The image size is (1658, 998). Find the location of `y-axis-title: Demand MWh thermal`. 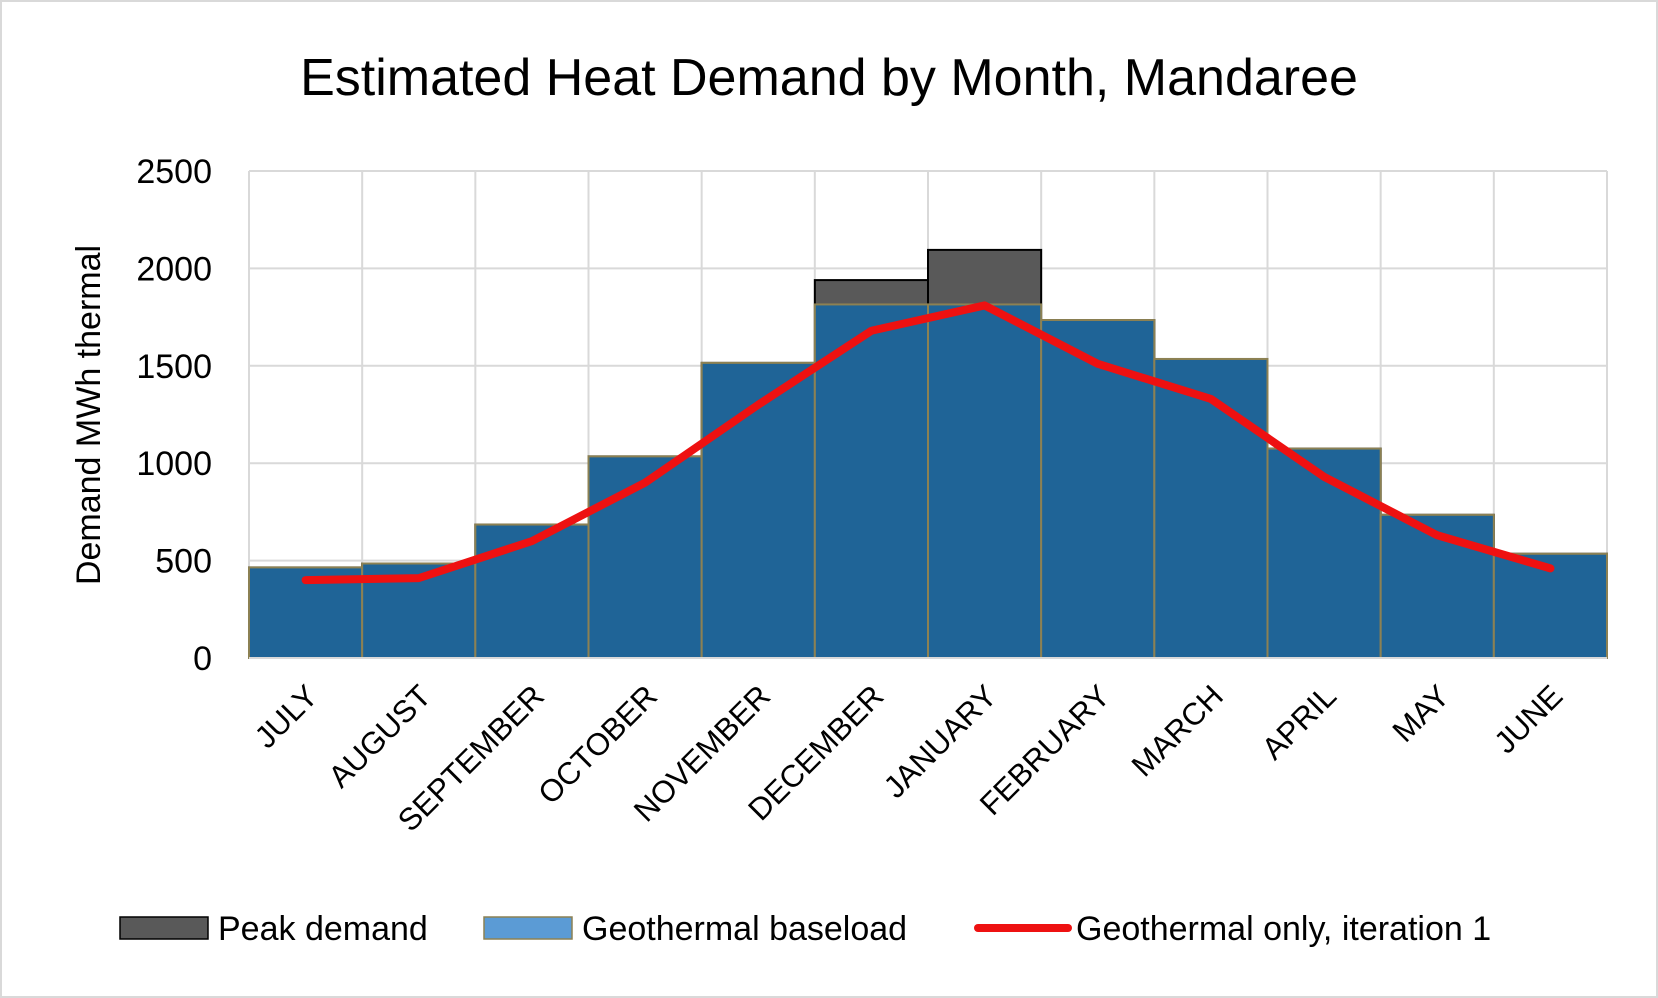

y-axis-title: Demand MWh thermal is located at coordinates (89, 415).